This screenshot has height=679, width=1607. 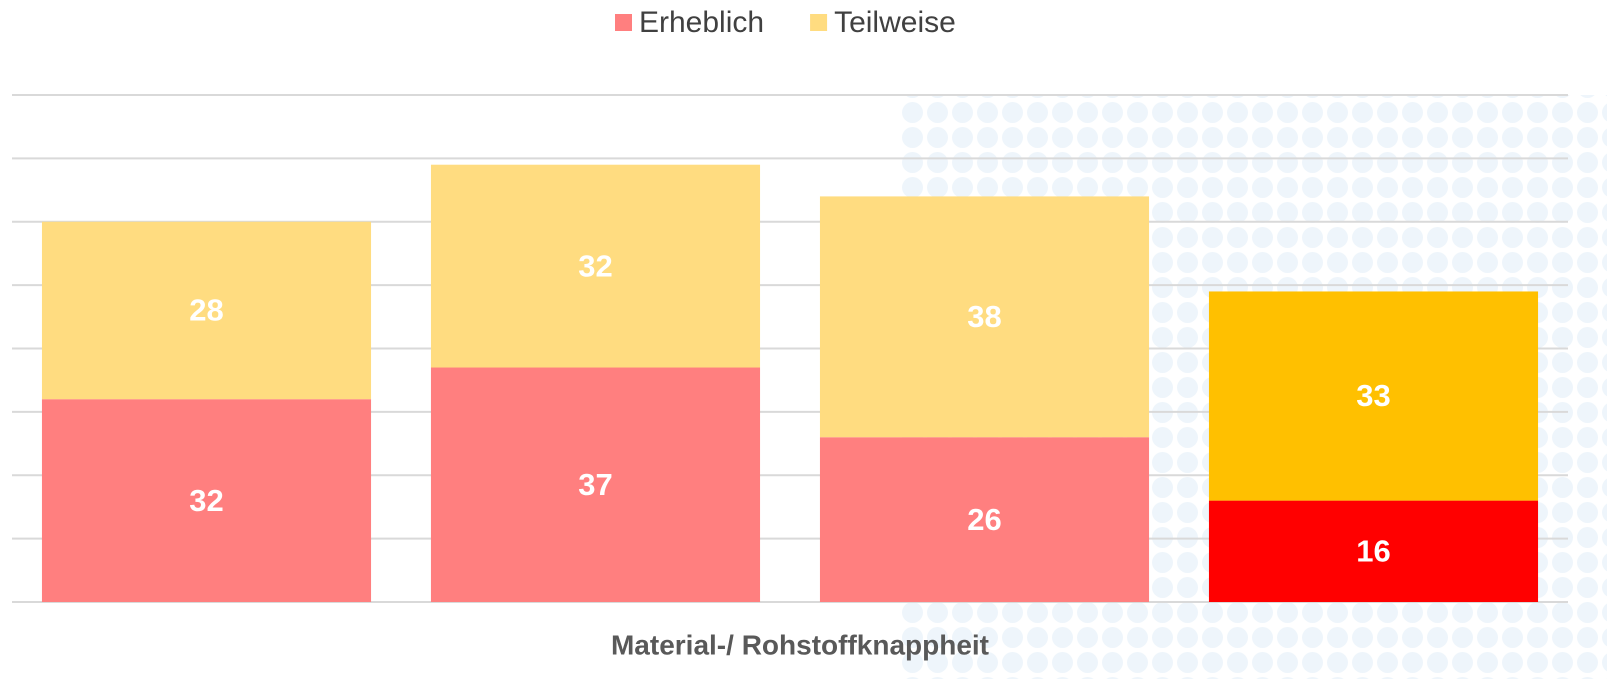 What do you see at coordinates (800, 644) in the screenshot?
I see `x-axis-label: Material-/ Rohstoffknappheit` at bounding box center [800, 644].